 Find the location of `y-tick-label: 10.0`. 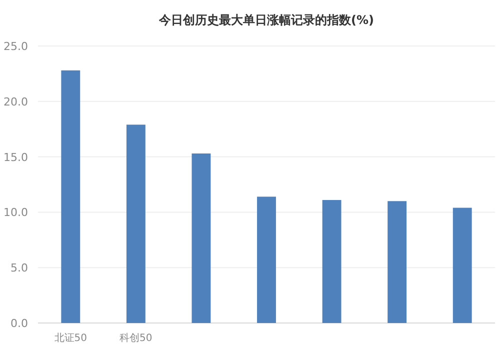

y-tick-label: 10.0 is located at coordinates (16, 213).